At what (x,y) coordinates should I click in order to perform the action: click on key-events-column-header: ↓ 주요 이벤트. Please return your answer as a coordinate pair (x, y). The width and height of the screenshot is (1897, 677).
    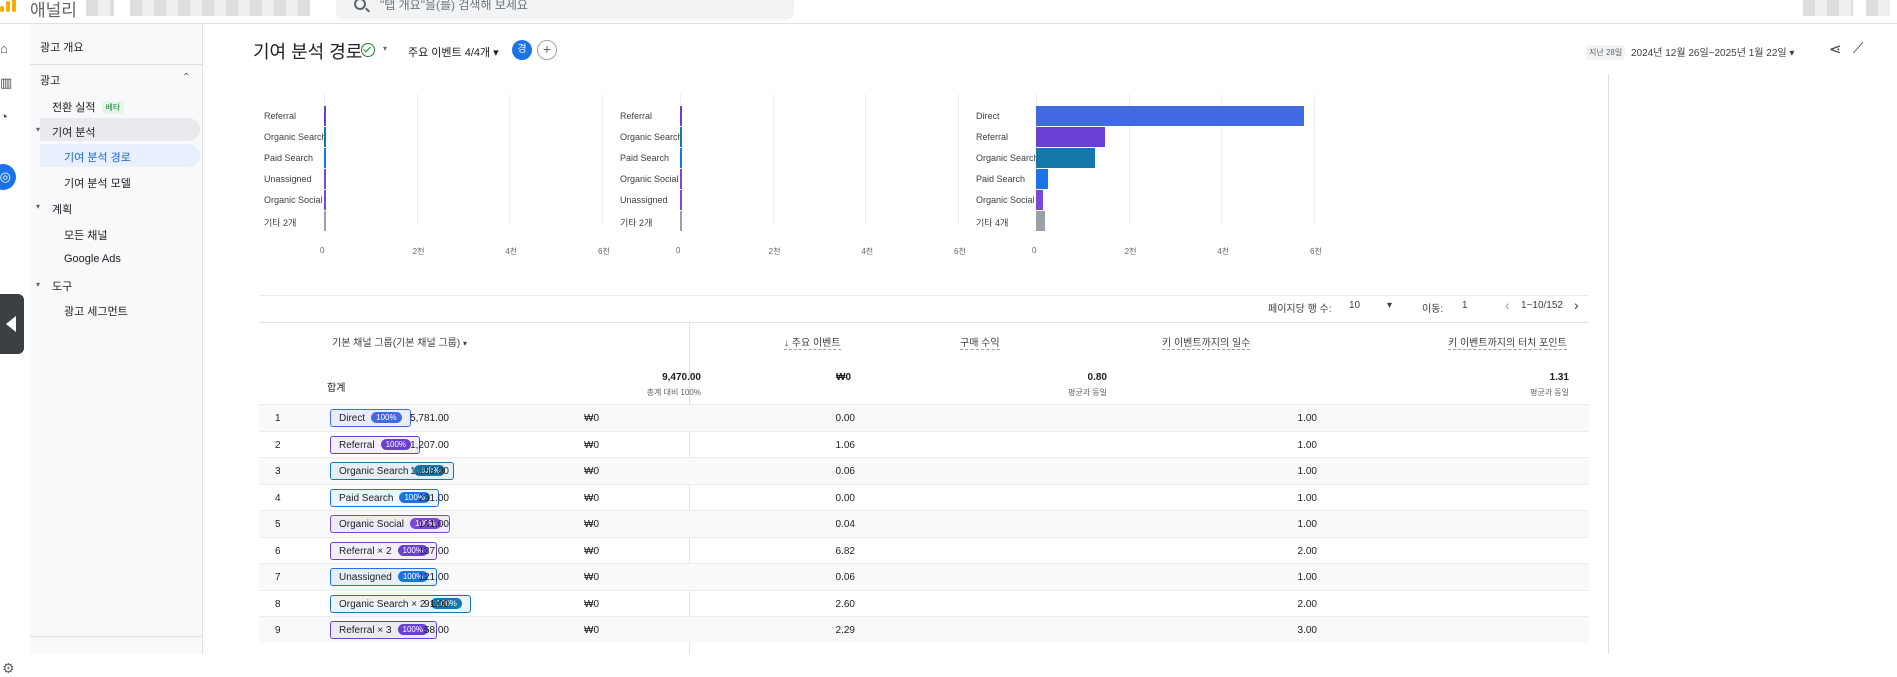
    Looking at the image, I should click on (812, 342).